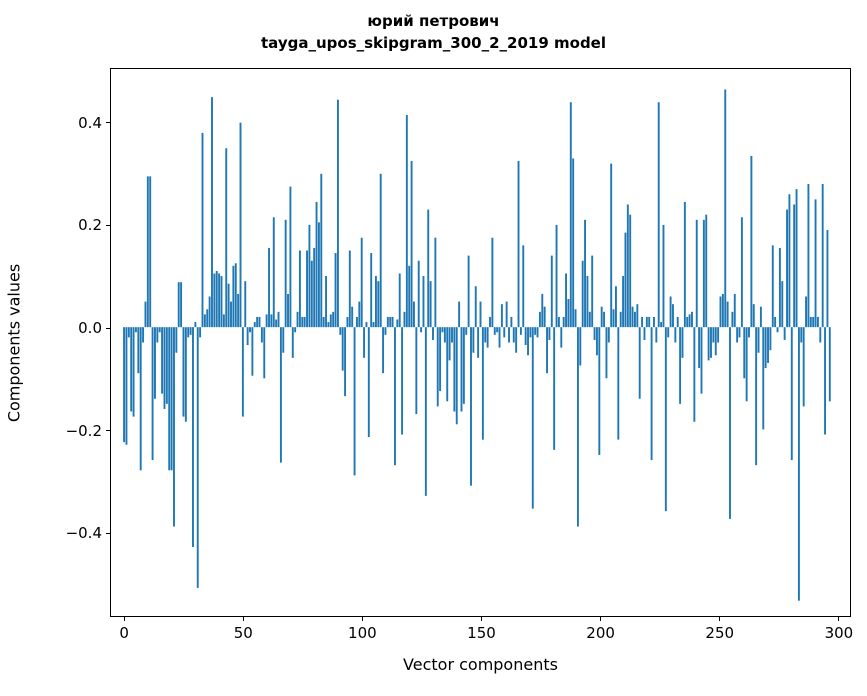  What do you see at coordinates (720, 633) in the screenshot?
I see `x-axis-tick-label: 250` at bounding box center [720, 633].